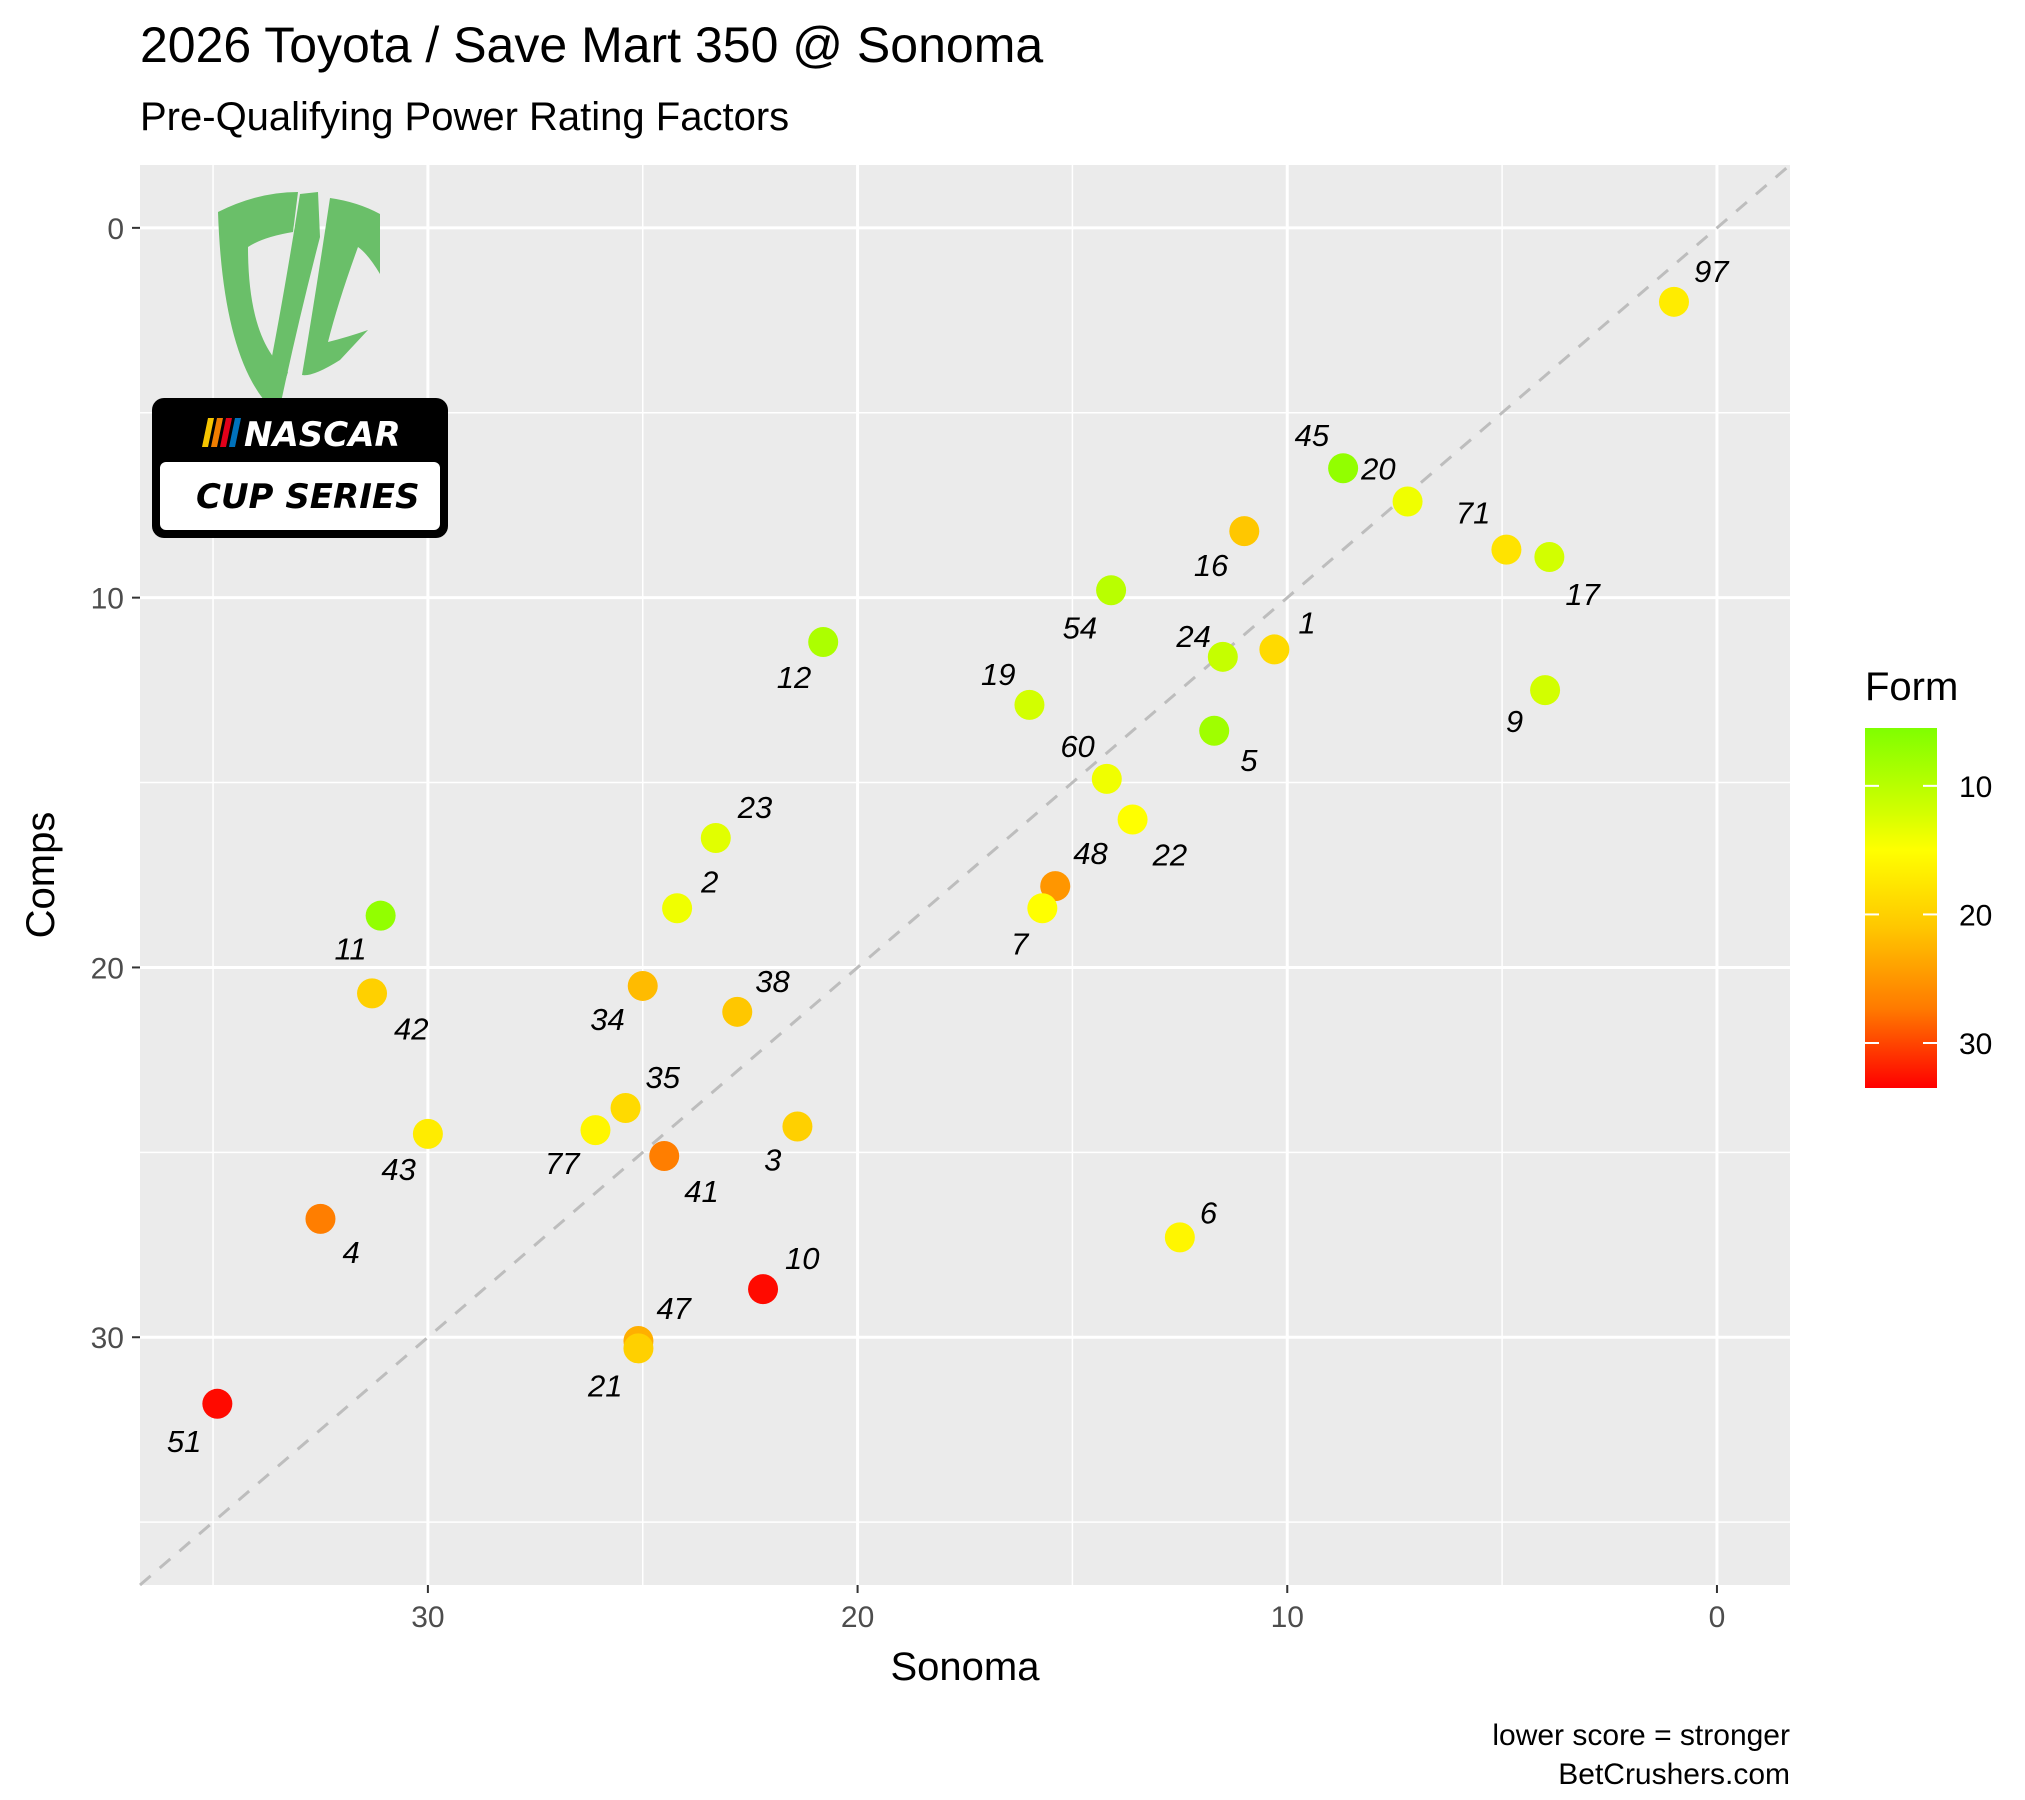 The image size is (2025, 1800). What do you see at coordinates (1211, 565) in the screenshot?
I see `label-car-16: 16` at bounding box center [1211, 565].